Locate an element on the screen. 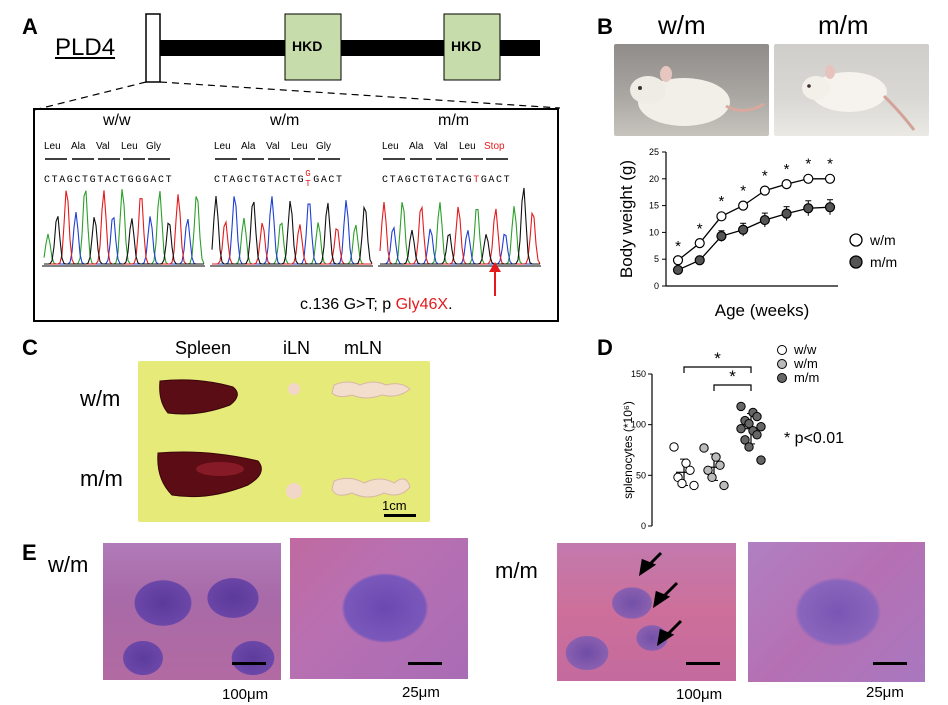  mouse-photo-mm is located at coordinates (851, 90).